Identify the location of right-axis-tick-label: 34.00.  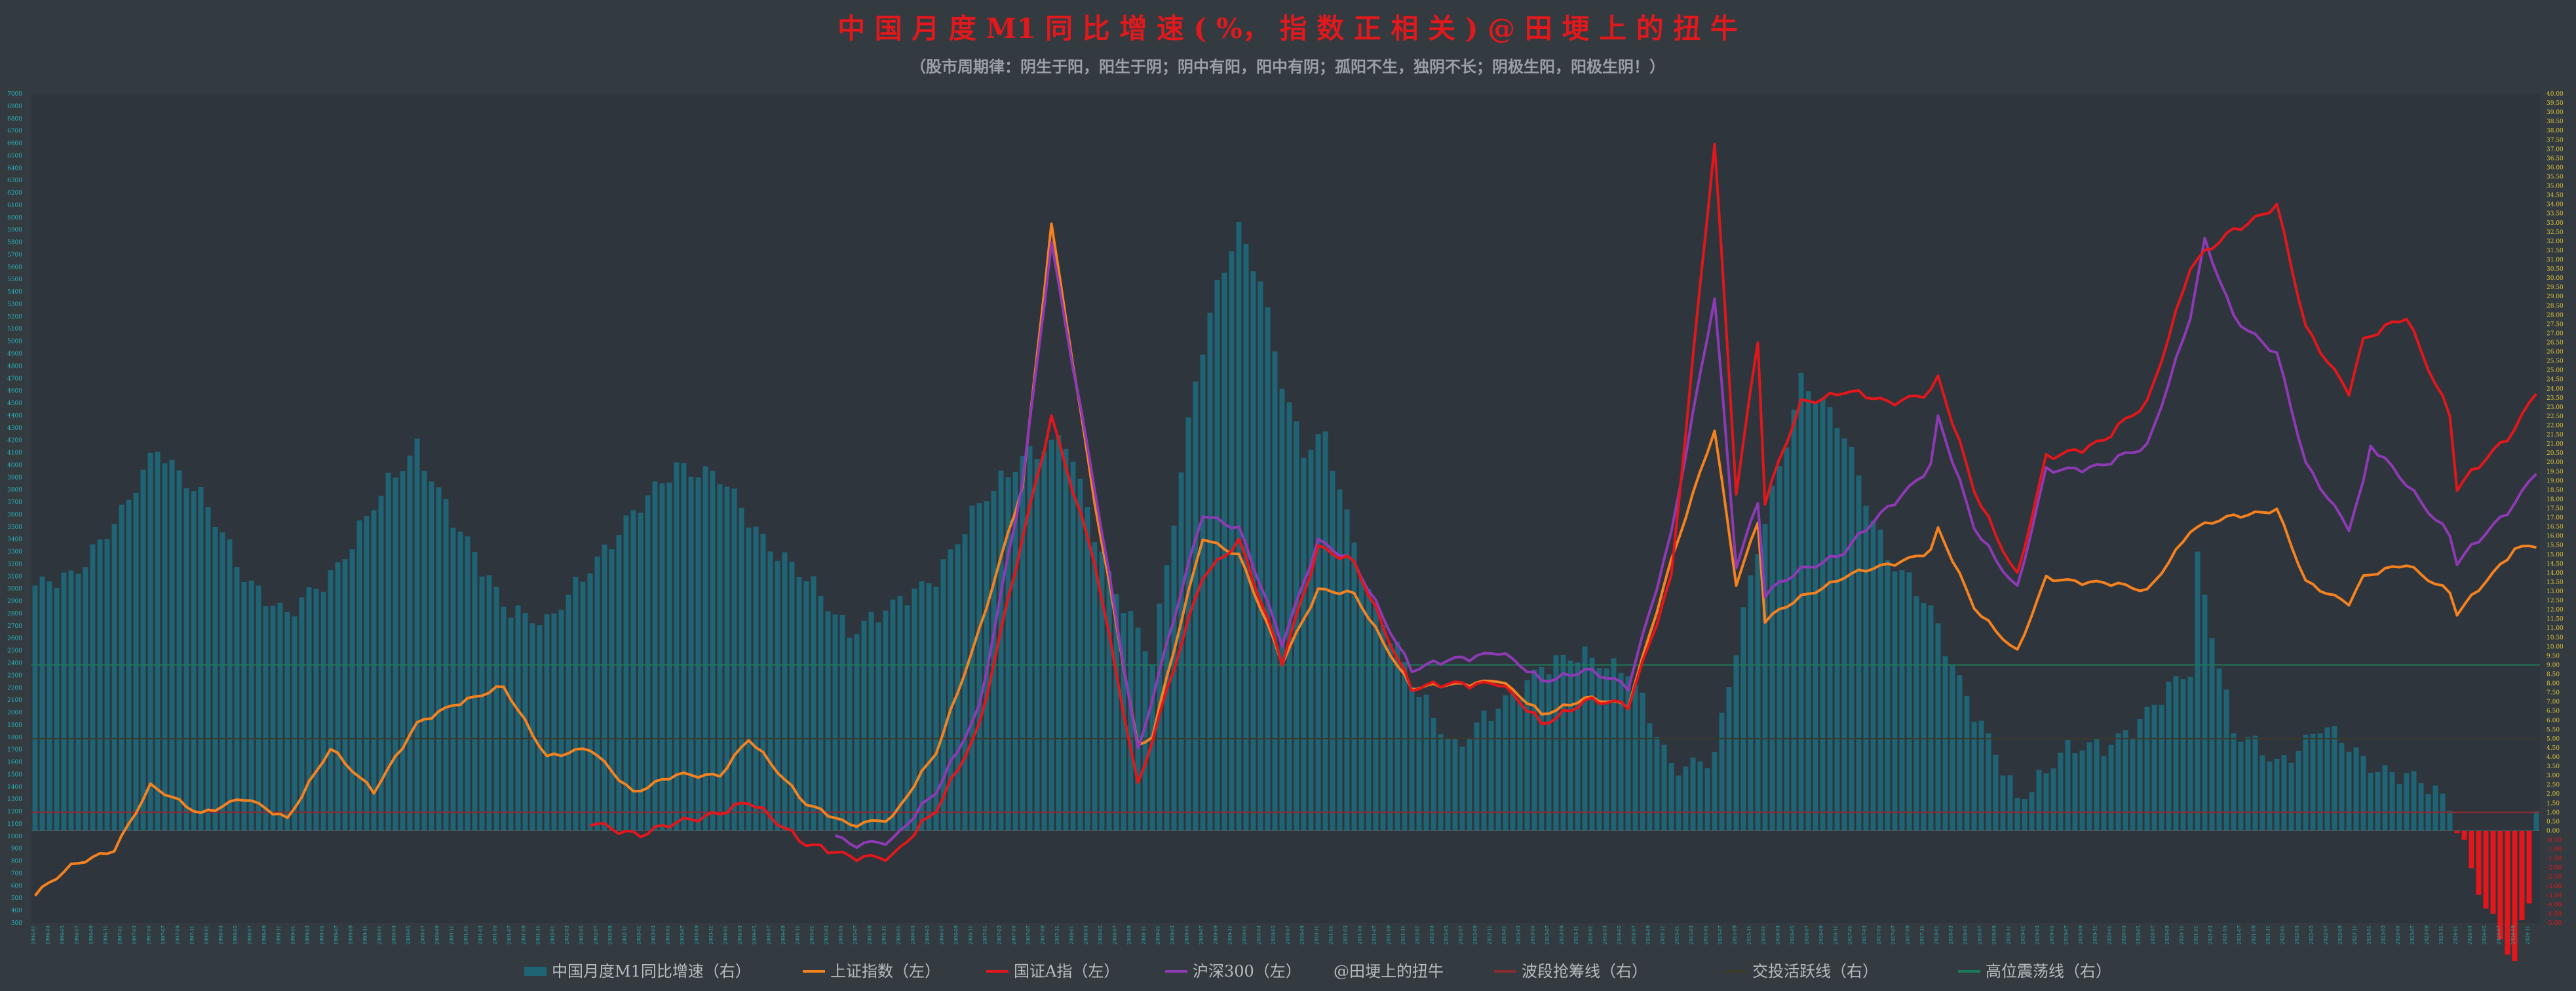
(2555, 205).